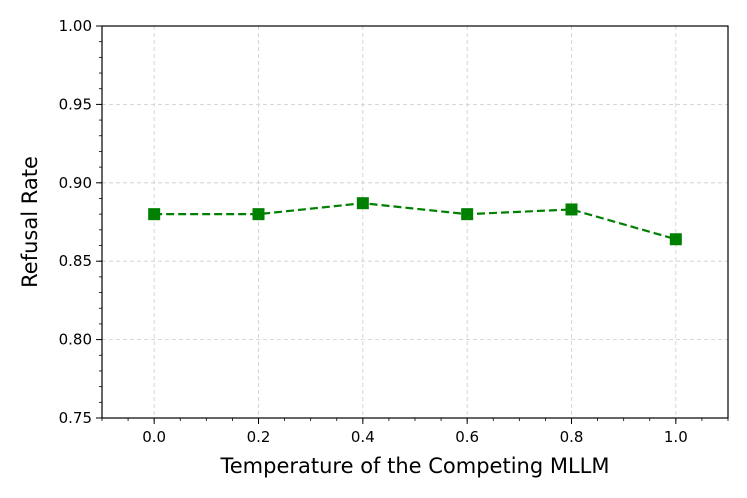  I want to click on y-tick-label: 0.95, so click(75, 104).